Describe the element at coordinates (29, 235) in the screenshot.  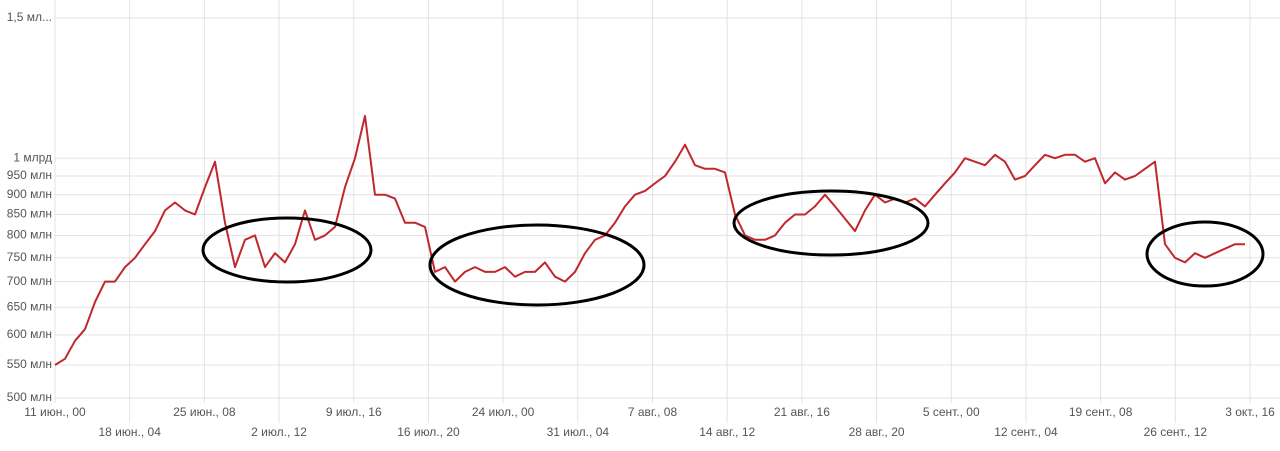
I see `y-tick-label: 800 млн` at that location.